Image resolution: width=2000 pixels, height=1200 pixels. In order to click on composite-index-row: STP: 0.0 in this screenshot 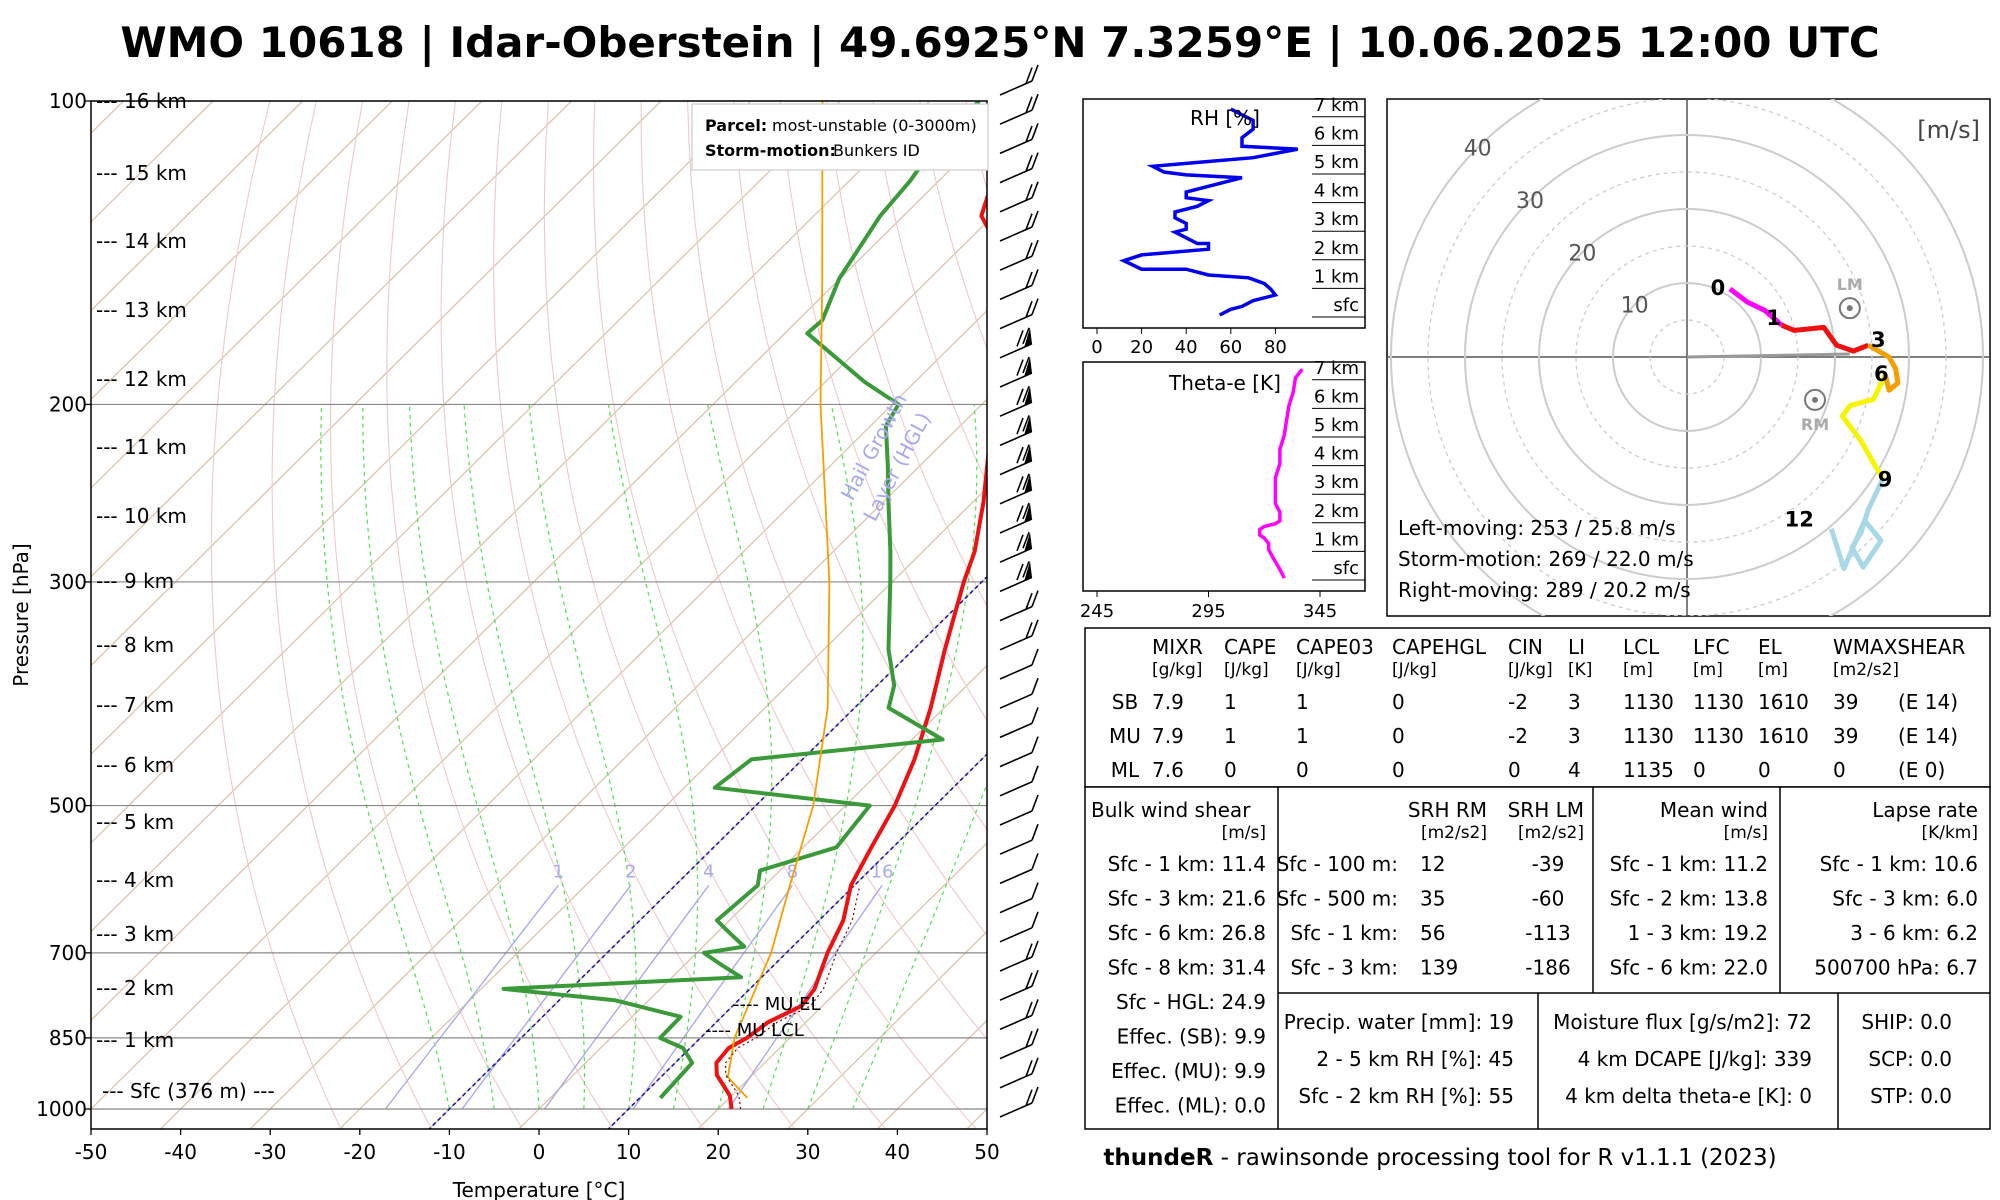, I will do `click(1911, 1096)`.